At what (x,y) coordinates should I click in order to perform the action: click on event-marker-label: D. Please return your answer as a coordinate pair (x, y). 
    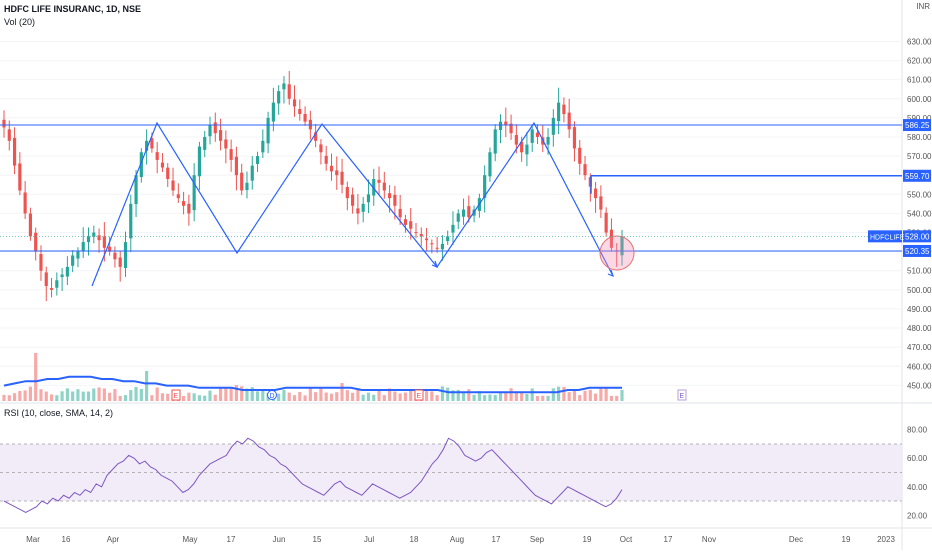
    Looking at the image, I should click on (272, 396).